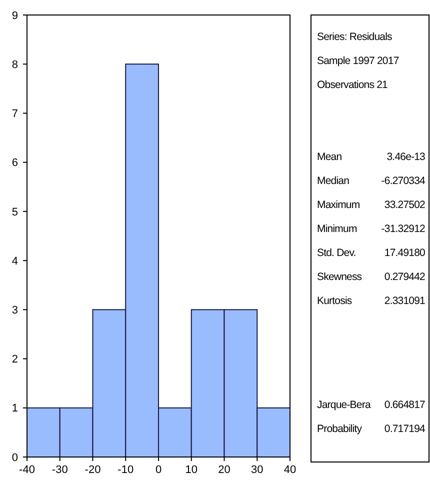 The height and width of the screenshot is (495, 430). I want to click on text: 2.331091, so click(405, 301).